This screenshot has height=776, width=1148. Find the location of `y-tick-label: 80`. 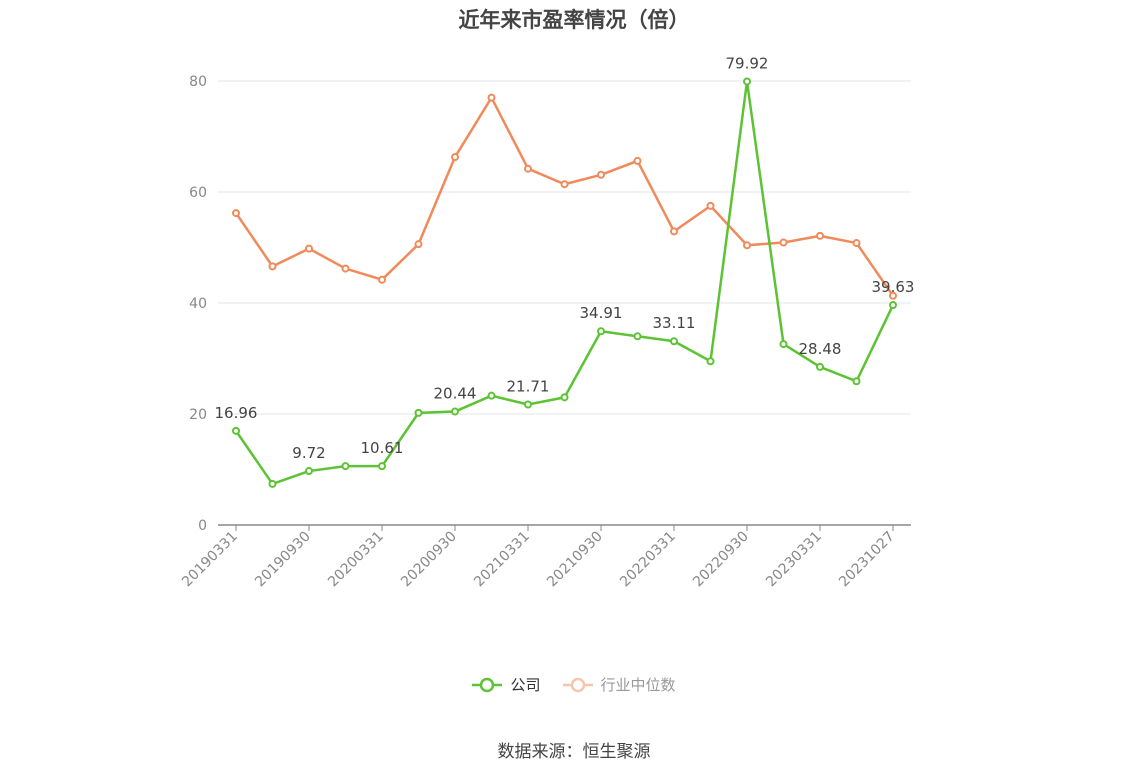

y-tick-label: 80 is located at coordinates (198, 82).